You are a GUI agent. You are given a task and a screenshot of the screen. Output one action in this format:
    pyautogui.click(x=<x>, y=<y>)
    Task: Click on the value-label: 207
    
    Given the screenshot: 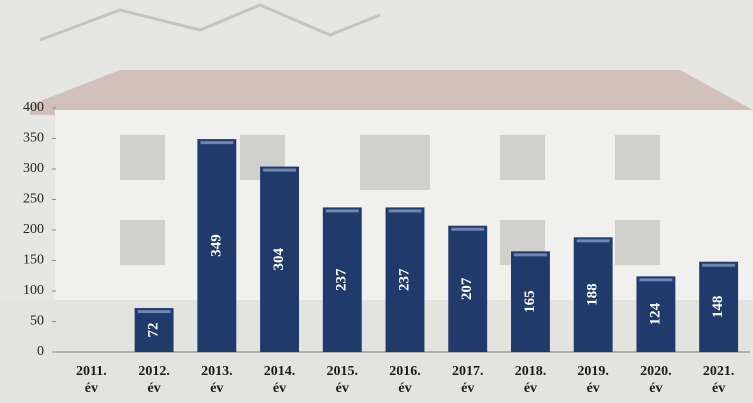 What is the action you would take?
    pyautogui.click(x=467, y=288)
    